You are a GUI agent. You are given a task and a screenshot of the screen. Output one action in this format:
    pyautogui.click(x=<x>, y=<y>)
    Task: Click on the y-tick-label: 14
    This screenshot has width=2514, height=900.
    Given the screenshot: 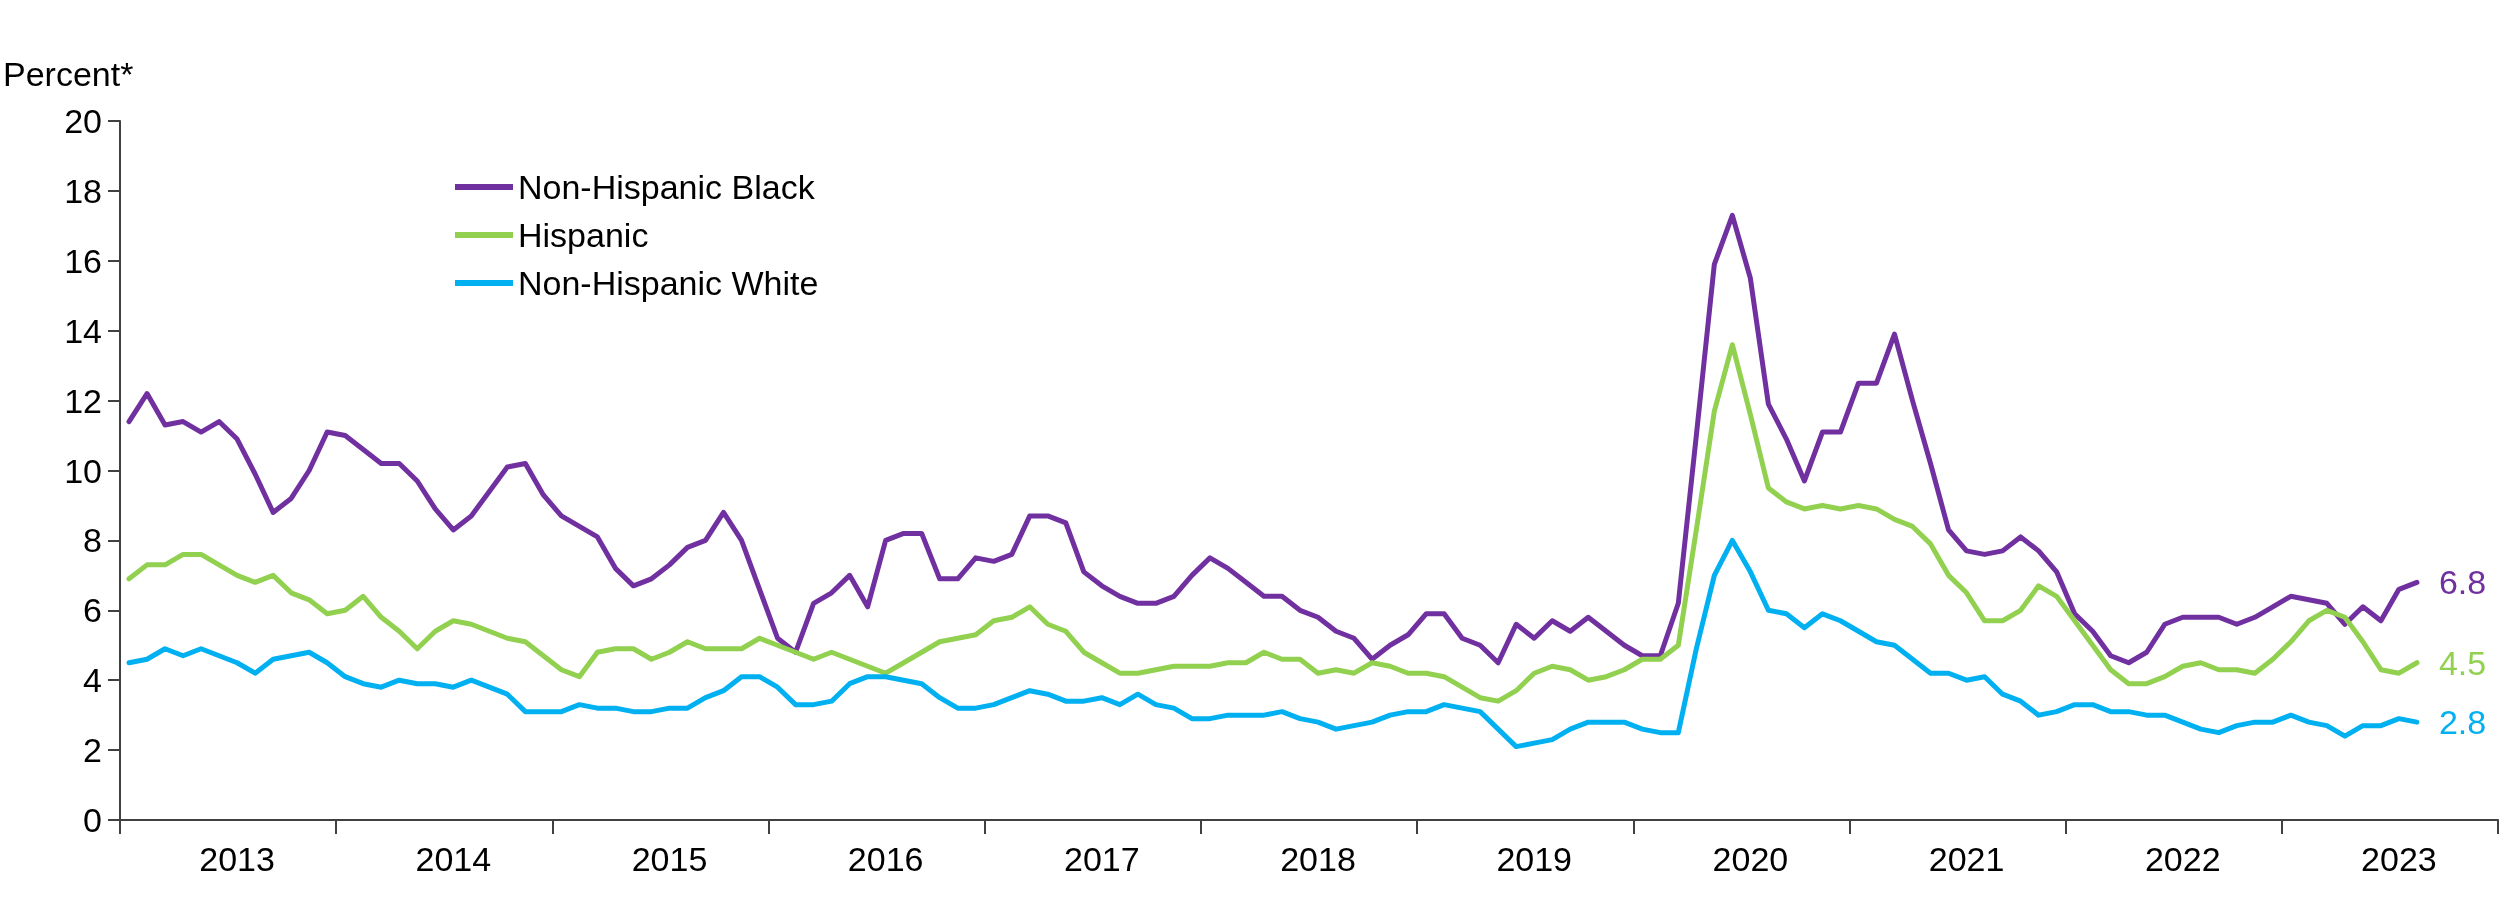 What is the action you would take?
    pyautogui.click(x=83, y=330)
    